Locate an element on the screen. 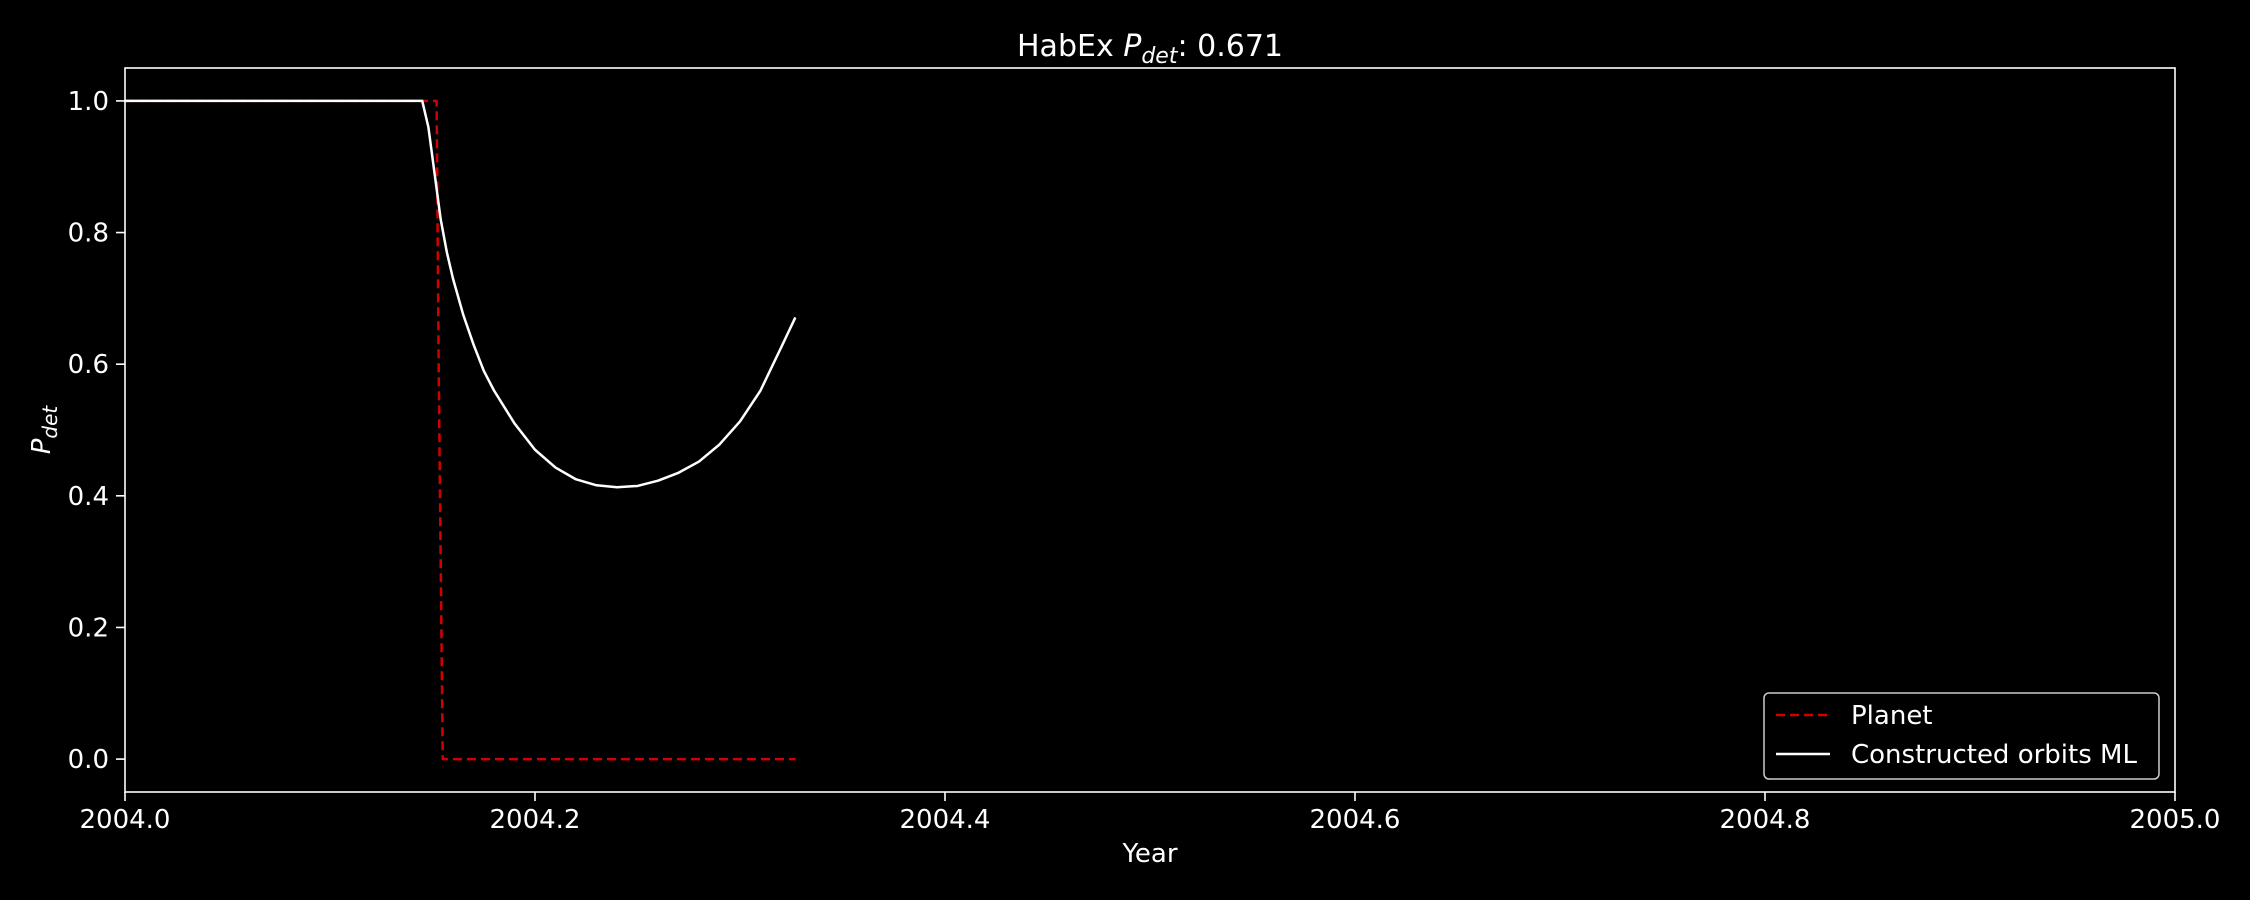 Image resolution: width=2250 pixels, height=900 pixels. x-axis: 2004.0 2004.2 2004.4 2004.6 2004.8 2005.0 is located at coordinates (1150, 813).